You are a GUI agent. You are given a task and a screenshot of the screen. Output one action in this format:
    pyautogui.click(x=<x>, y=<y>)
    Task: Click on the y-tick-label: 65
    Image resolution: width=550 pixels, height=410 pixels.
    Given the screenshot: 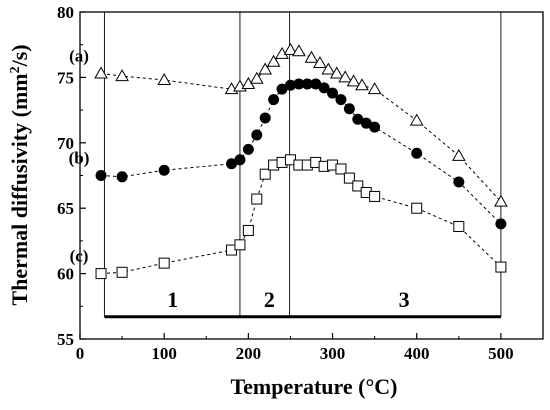 What is the action you would take?
    pyautogui.click(x=65, y=208)
    